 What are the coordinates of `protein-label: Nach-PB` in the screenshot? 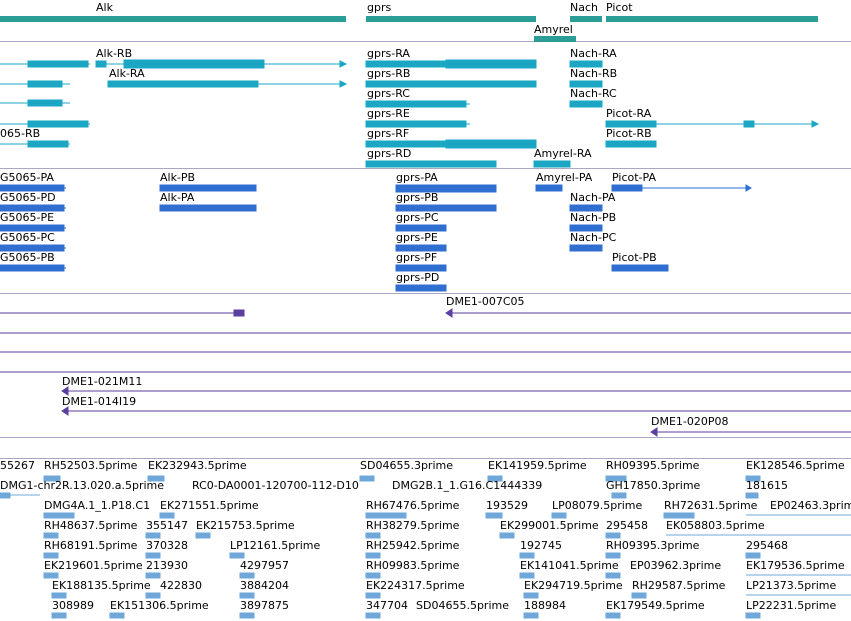 It's located at (593, 217).